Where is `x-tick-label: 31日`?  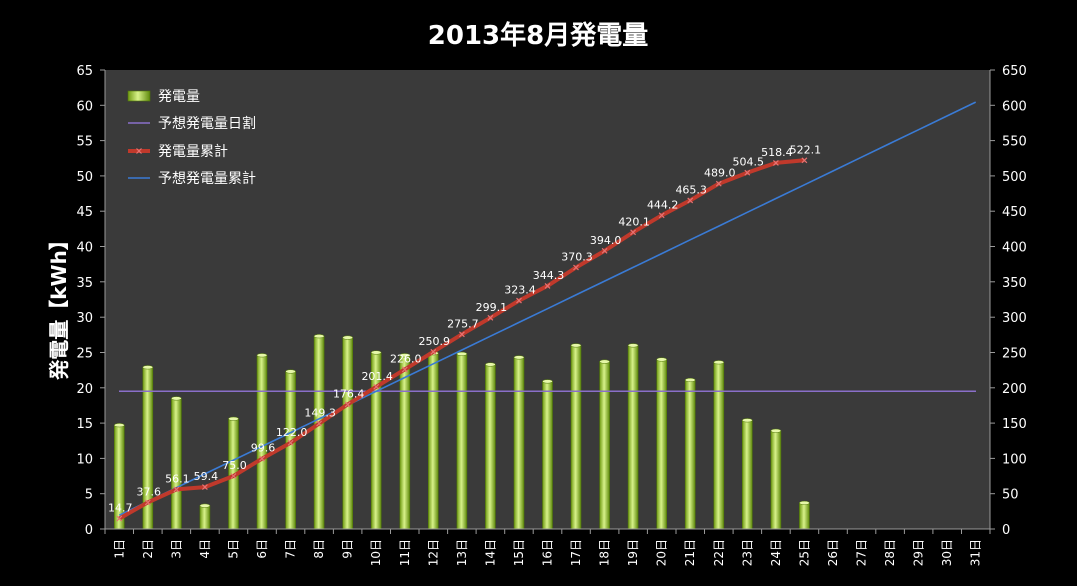
x-tick-label: 31日 is located at coordinates (976, 552).